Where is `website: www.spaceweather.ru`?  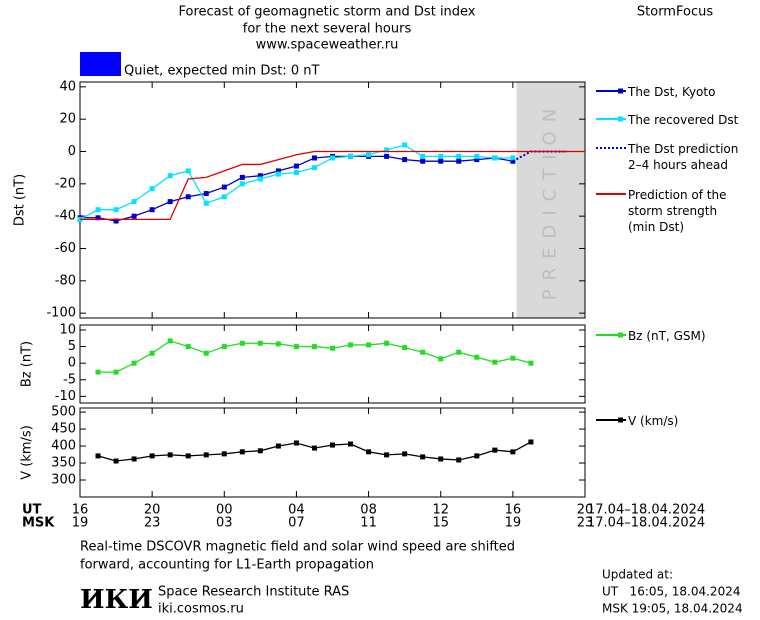
website: www.spaceweather.ru is located at coordinates (327, 45).